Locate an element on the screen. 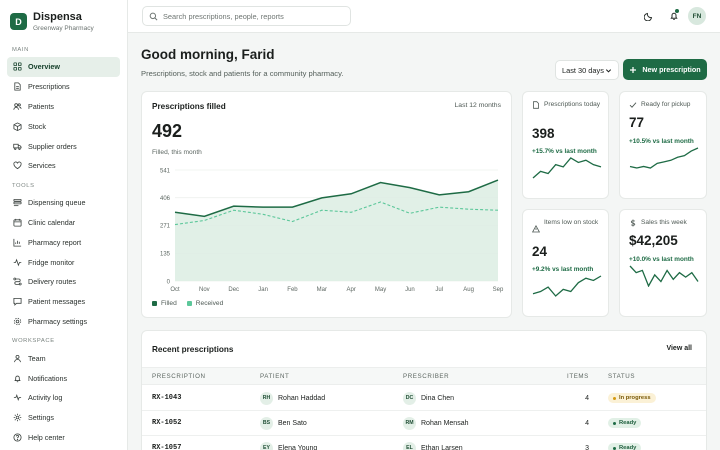  date-range-select: Last 30 days is located at coordinates (587, 70).